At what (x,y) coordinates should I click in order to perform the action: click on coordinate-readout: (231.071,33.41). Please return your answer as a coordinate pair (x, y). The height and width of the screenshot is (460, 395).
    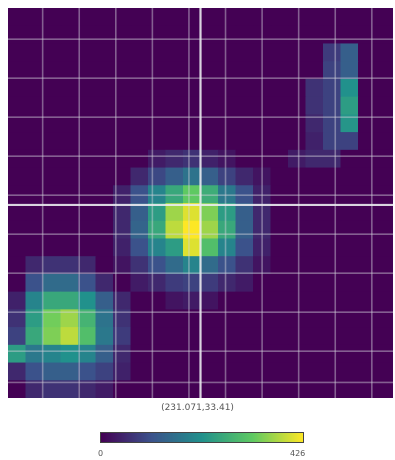
    Looking at the image, I should click on (197, 408).